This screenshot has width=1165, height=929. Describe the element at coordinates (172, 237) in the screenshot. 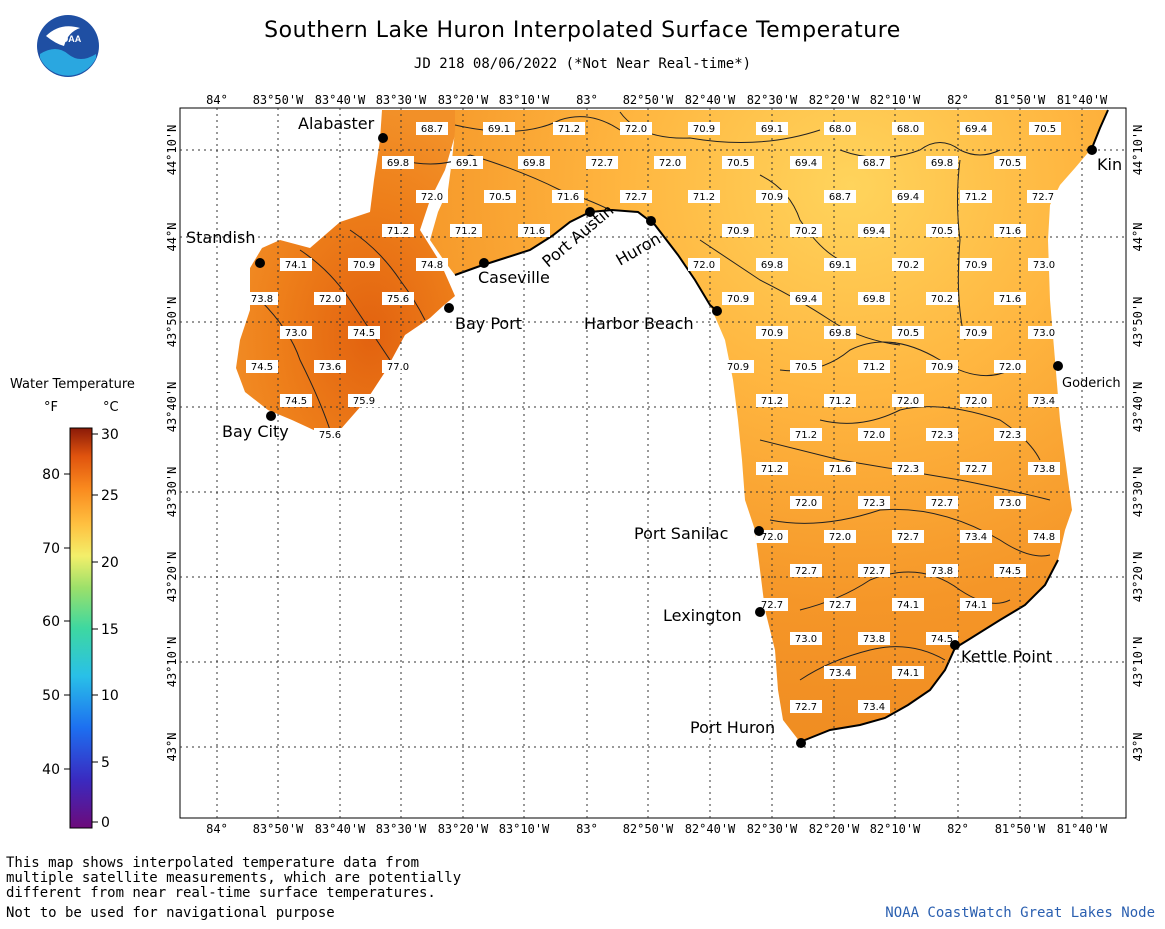

I see `left-lat-label: 44°N` at that location.